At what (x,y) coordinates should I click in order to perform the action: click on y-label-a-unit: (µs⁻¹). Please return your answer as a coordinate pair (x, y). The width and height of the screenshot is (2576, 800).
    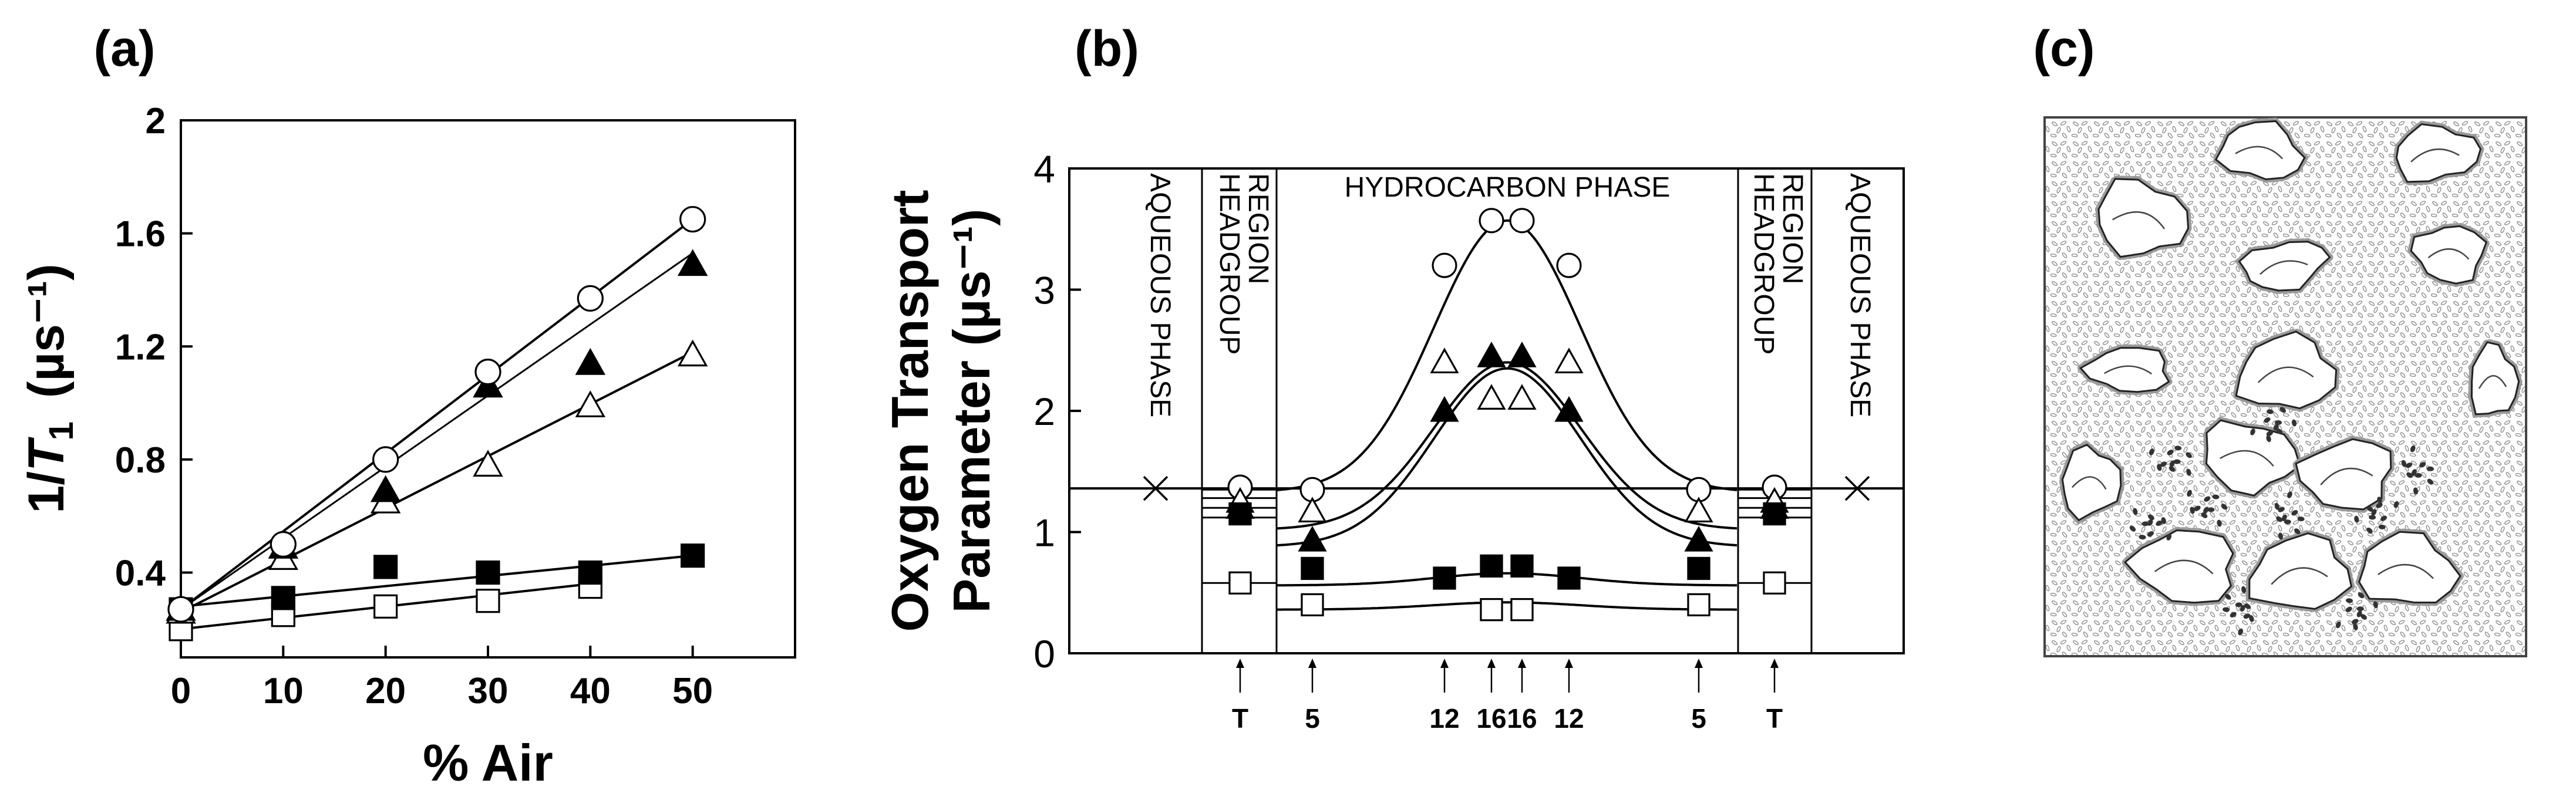
    Looking at the image, I should click on (46, 331).